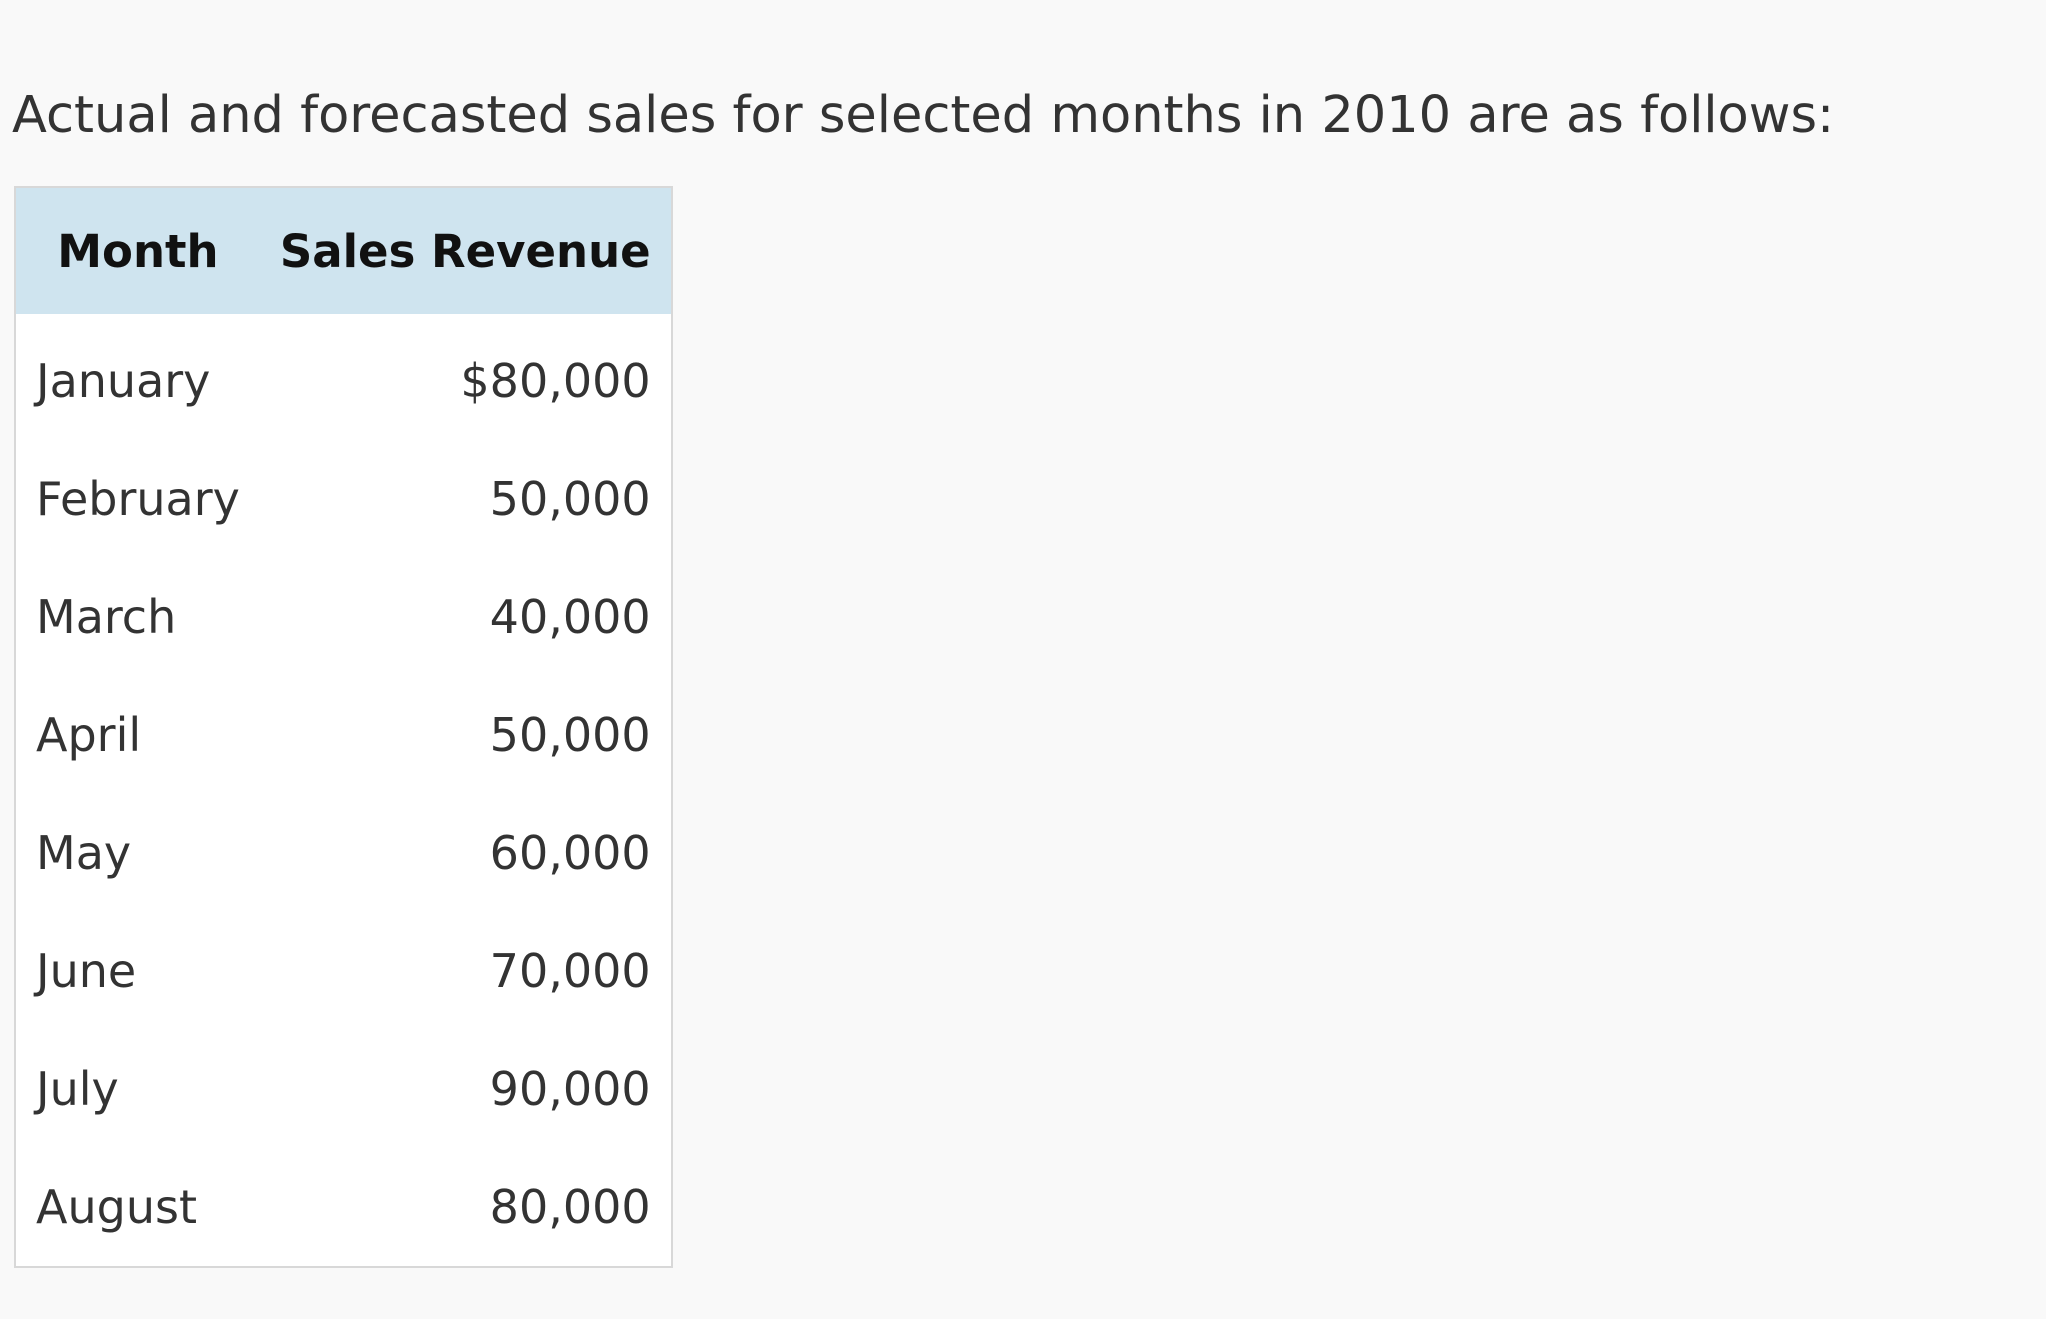 The height and width of the screenshot is (1319, 2046). Describe the element at coordinates (465, 1089) in the screenshot. I see `sales-revenue-cell: 90,000` at that location.